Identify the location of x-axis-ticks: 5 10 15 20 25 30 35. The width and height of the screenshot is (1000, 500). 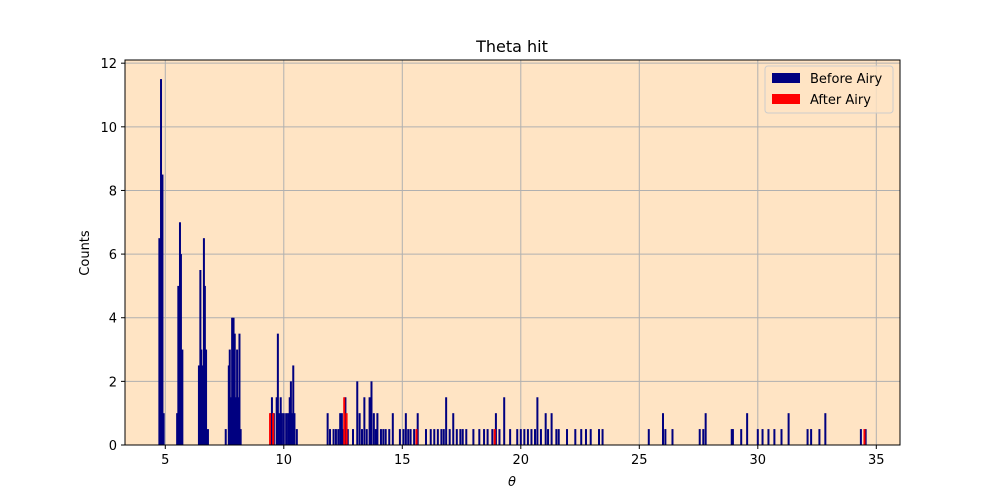
(523, 456).